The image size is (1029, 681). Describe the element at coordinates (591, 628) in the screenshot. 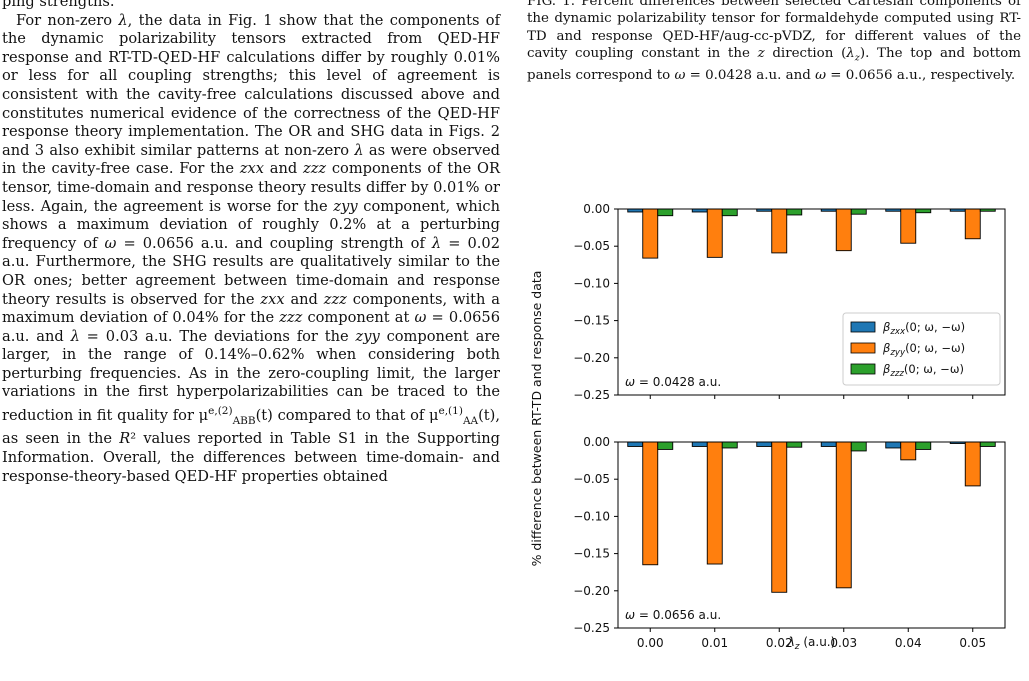

I see `ytick-label-p2-5: −0.25` at that location.